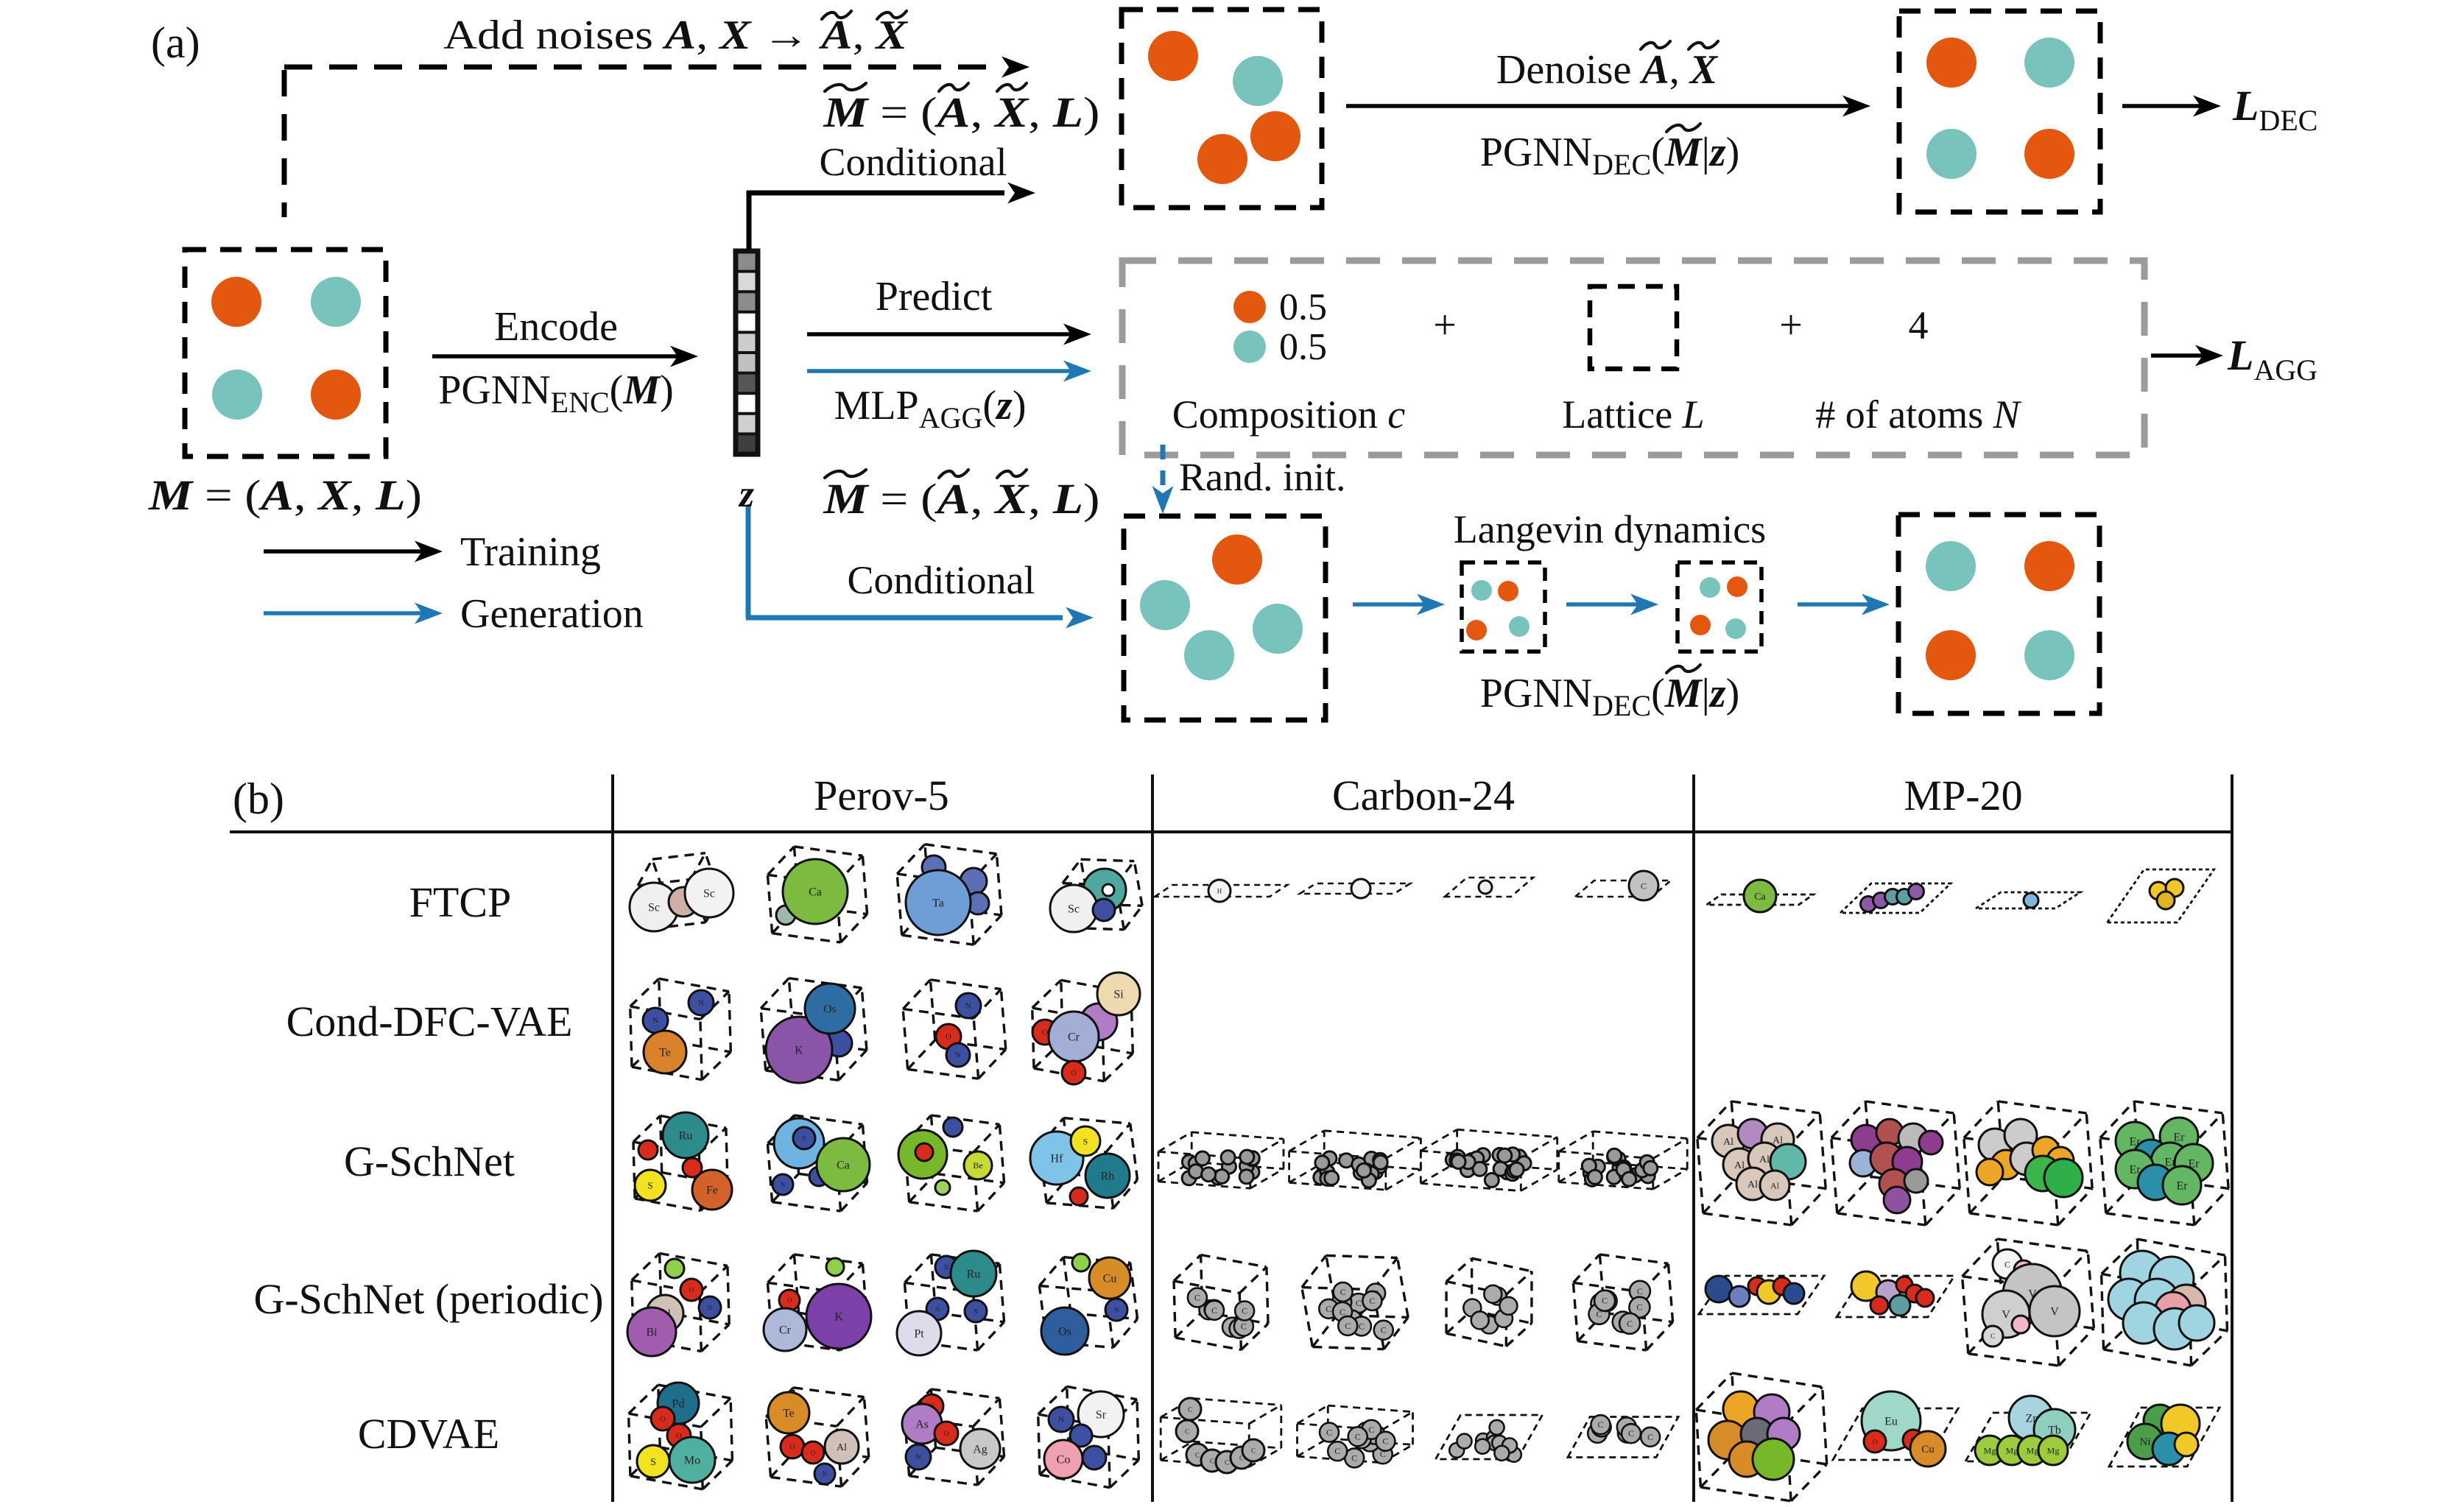 The image size is (2464, 1507). I want to click on svg-text: Tb, so click(2054, 1431).